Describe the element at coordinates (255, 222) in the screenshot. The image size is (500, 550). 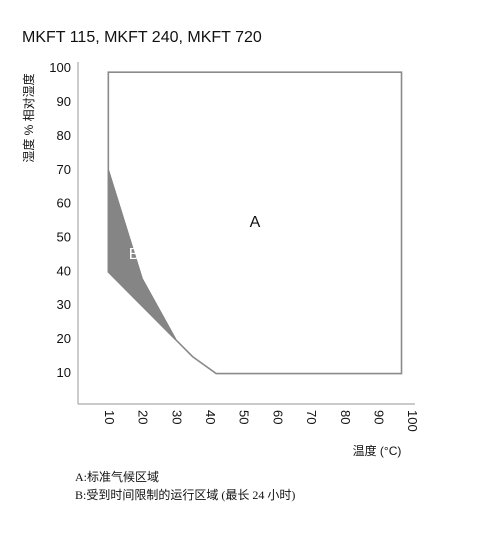
I see `region-label: A` at that location.